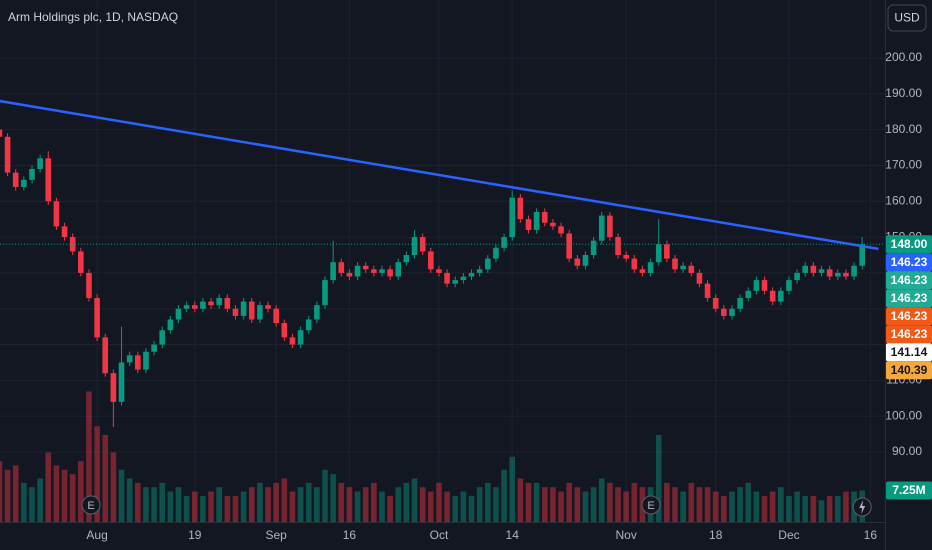 This screenshot has width=932, height=550. What do you see at coordinates (907, 451) in the screenshot?
I see `y-tick-label: 90.00` at bounding box center [907, 451].